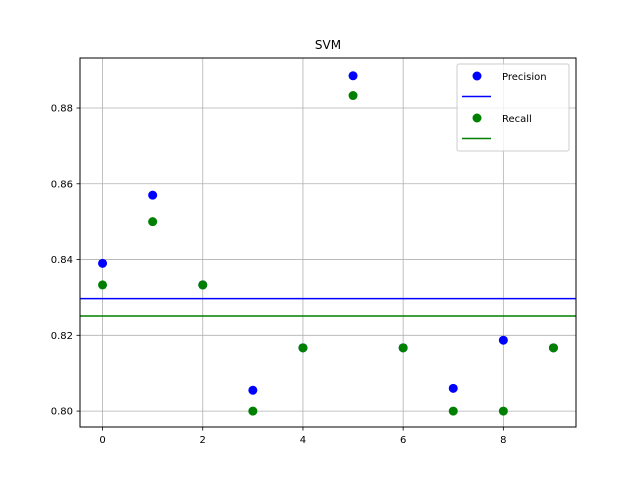  I want to click on legend-box, so click(513, 107).